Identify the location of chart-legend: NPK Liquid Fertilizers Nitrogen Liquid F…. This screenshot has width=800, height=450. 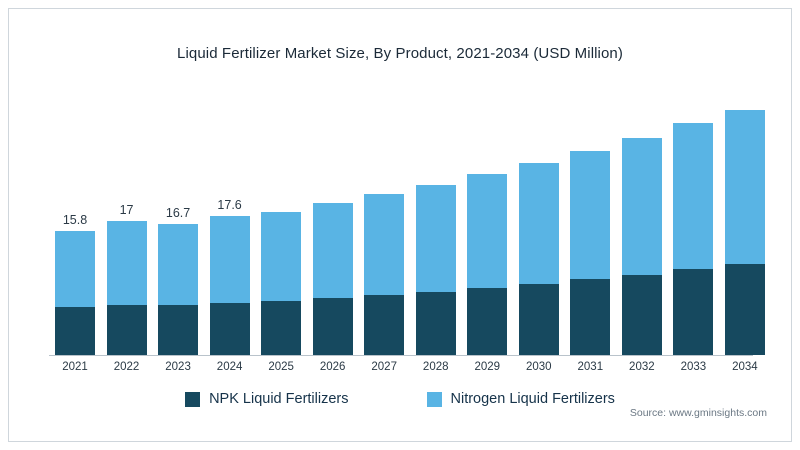
(400, 399).